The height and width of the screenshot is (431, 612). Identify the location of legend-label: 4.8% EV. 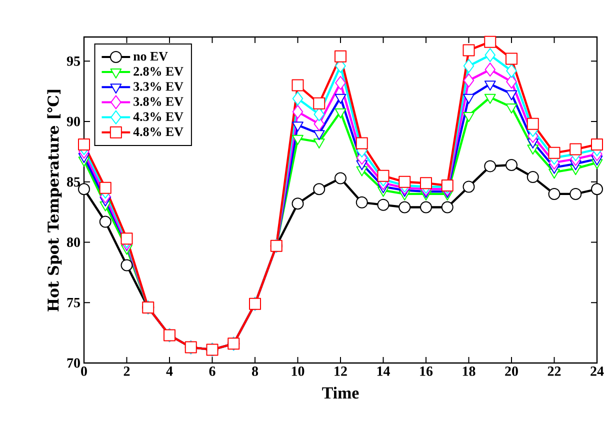
(158, 131).